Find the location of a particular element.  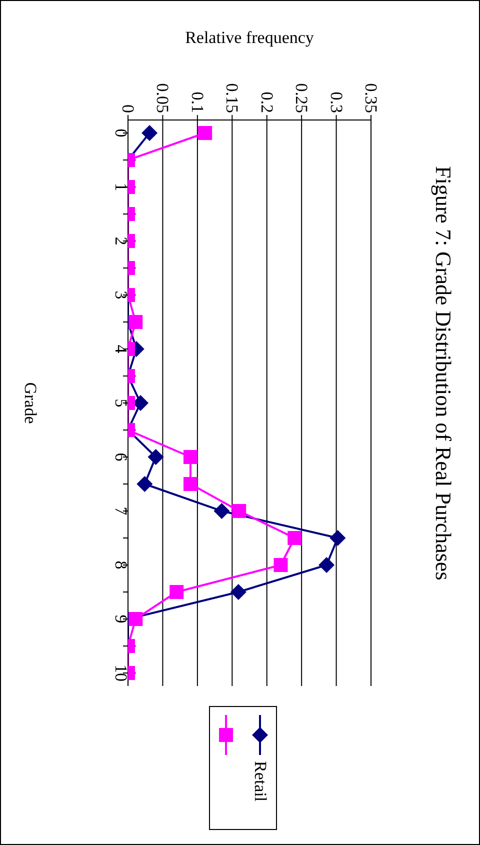

x-tick-label: 0.25 is located at coordinates (302, 98).